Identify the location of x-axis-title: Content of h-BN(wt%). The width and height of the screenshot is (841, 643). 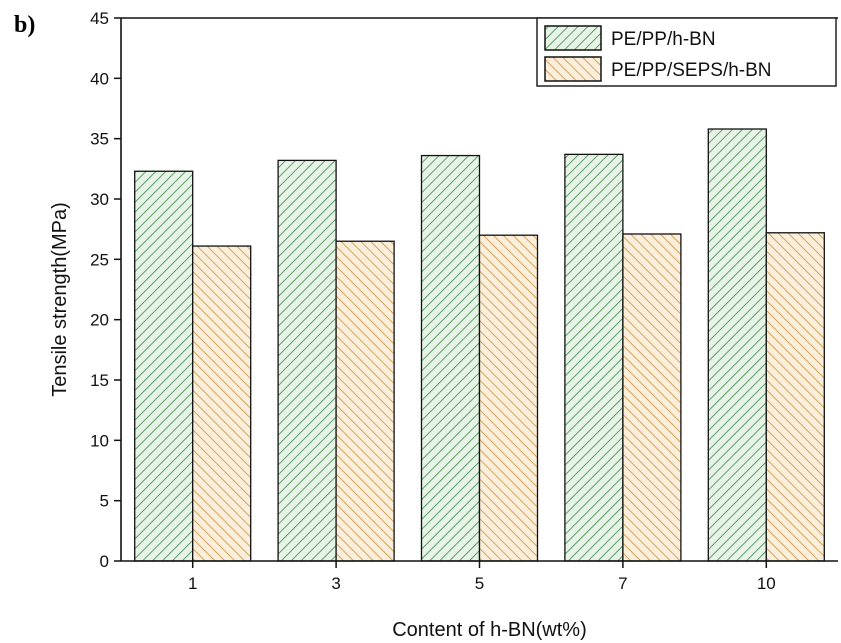
(489, 630).